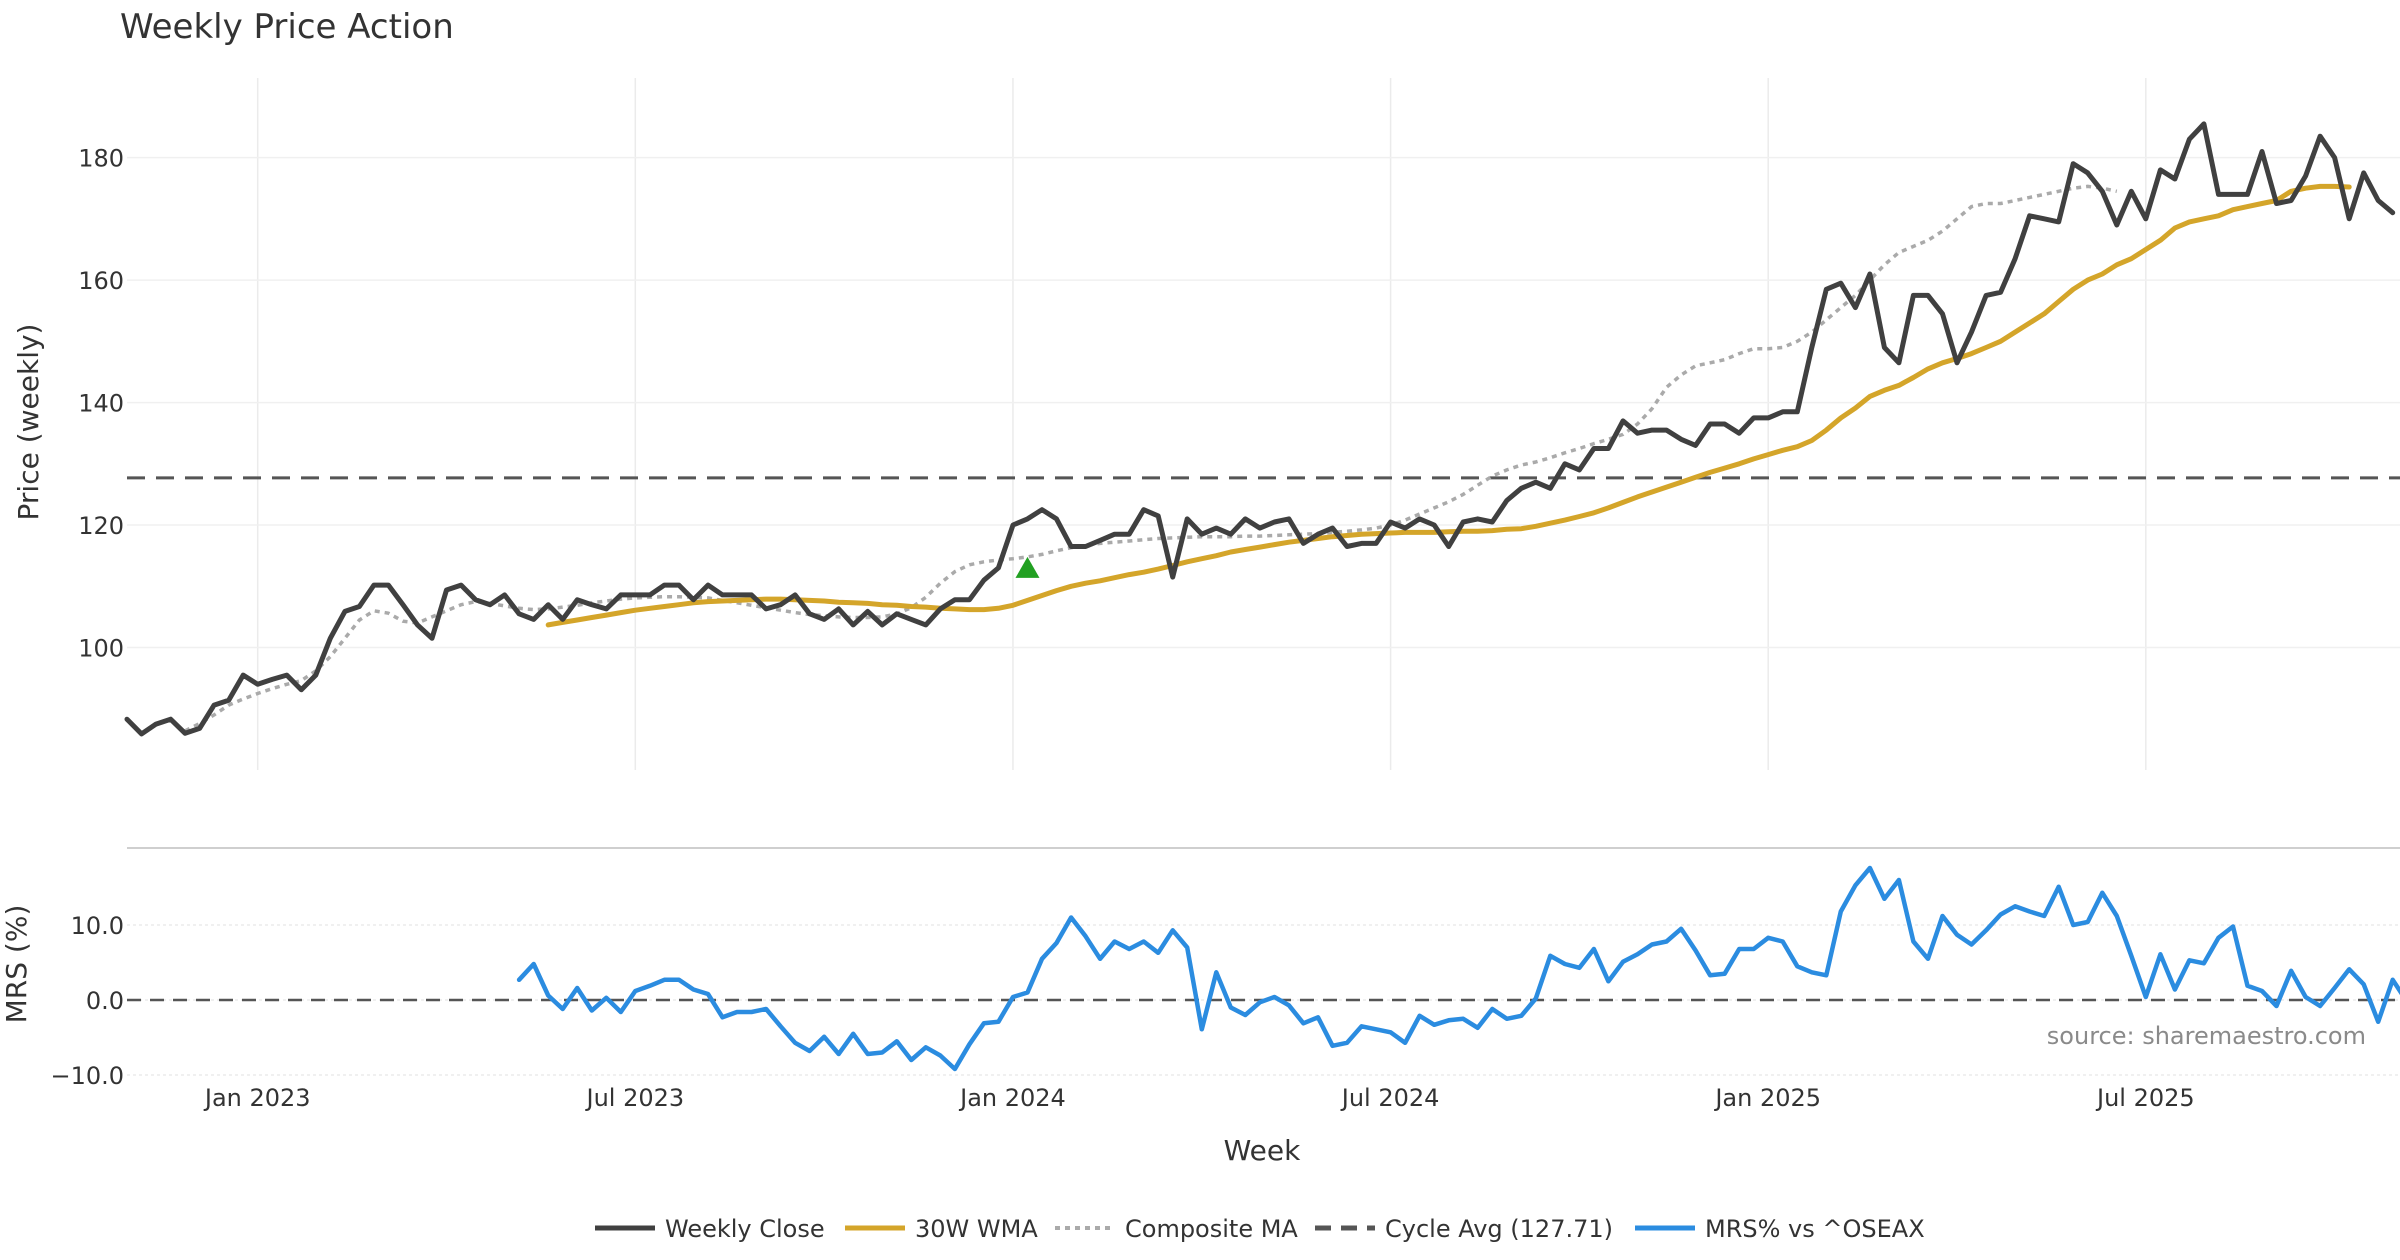  I want to click on price-y-tick-100: 100, so click(101, 649).